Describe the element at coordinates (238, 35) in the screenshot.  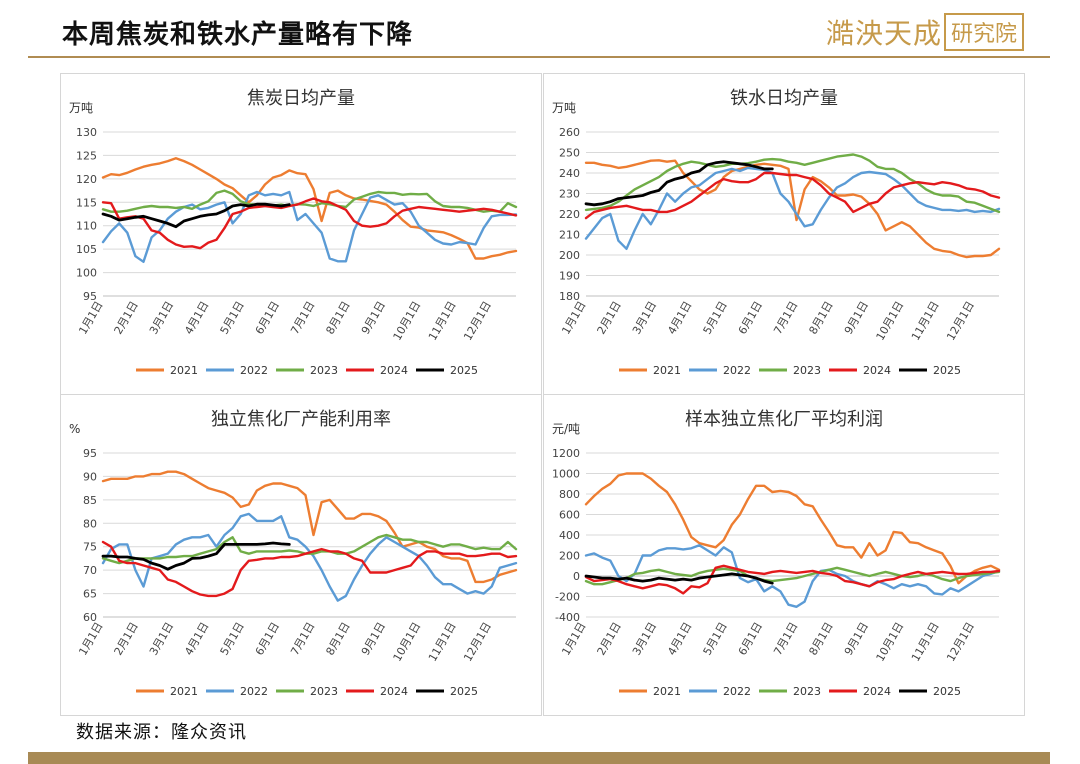
I see `page-title: 本周焦炭和铁水产量略有下降` at that location.